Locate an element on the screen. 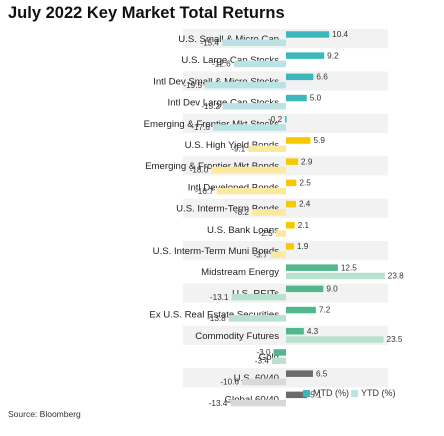 The height and width of the screenshot is (436, 444). value-mtd-intl-developed-bonds: 2.5 is located at coordinates (305, 183).